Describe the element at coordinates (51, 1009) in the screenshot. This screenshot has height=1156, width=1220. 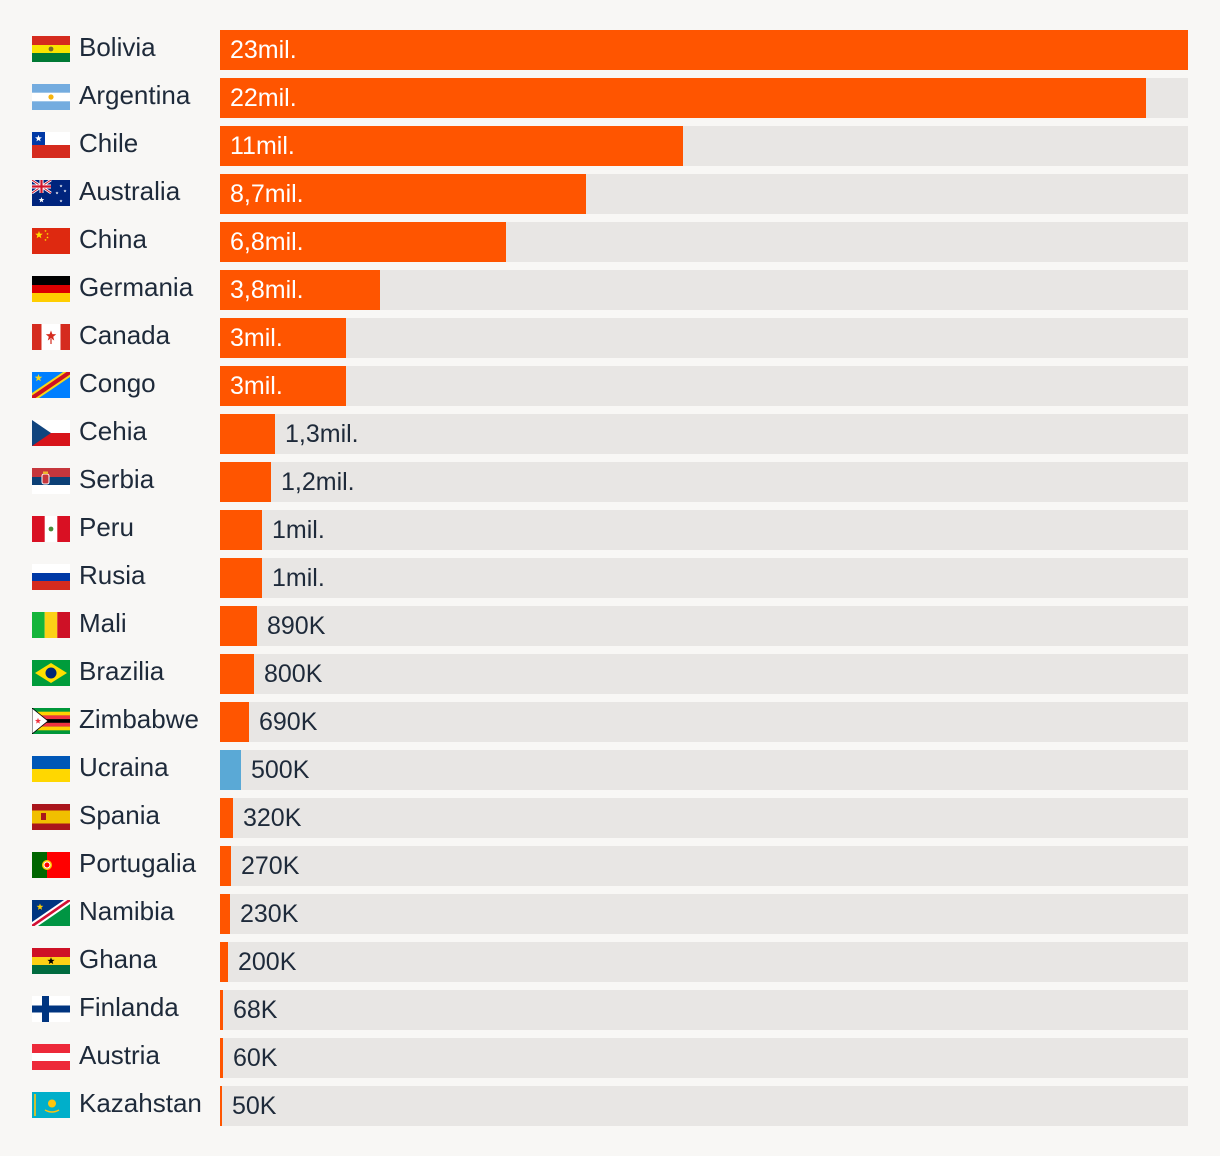
I see `finland-flag-icon` at that location.